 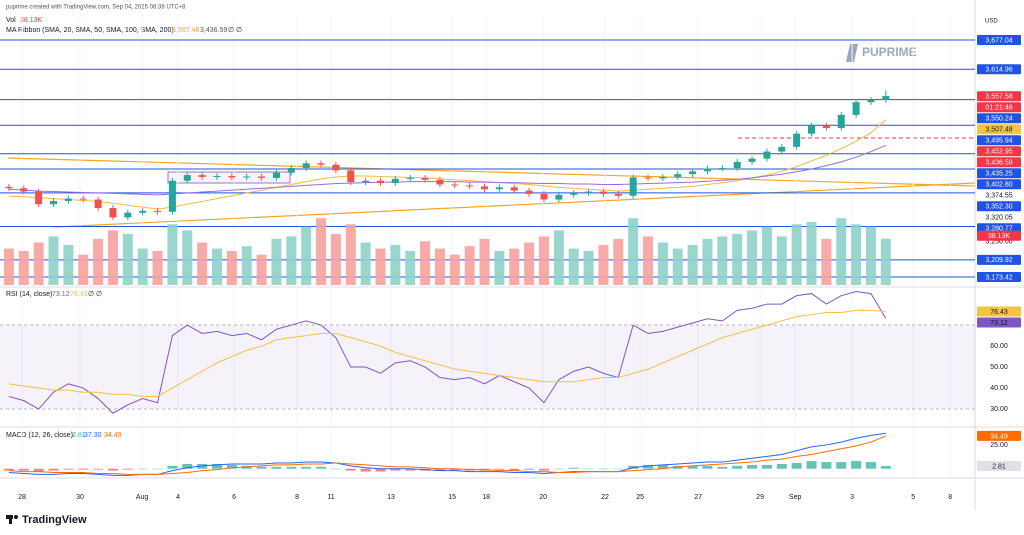 I want to click on axis-label: 3,452.95, so click(x=998, y=152).